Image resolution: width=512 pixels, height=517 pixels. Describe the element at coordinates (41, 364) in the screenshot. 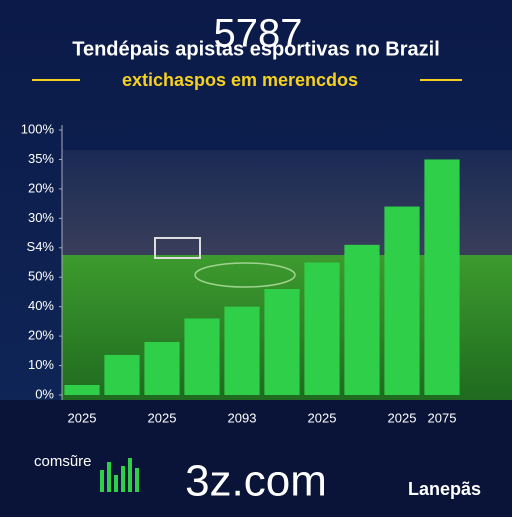

I see `y-tick-label: 10%` at that location.